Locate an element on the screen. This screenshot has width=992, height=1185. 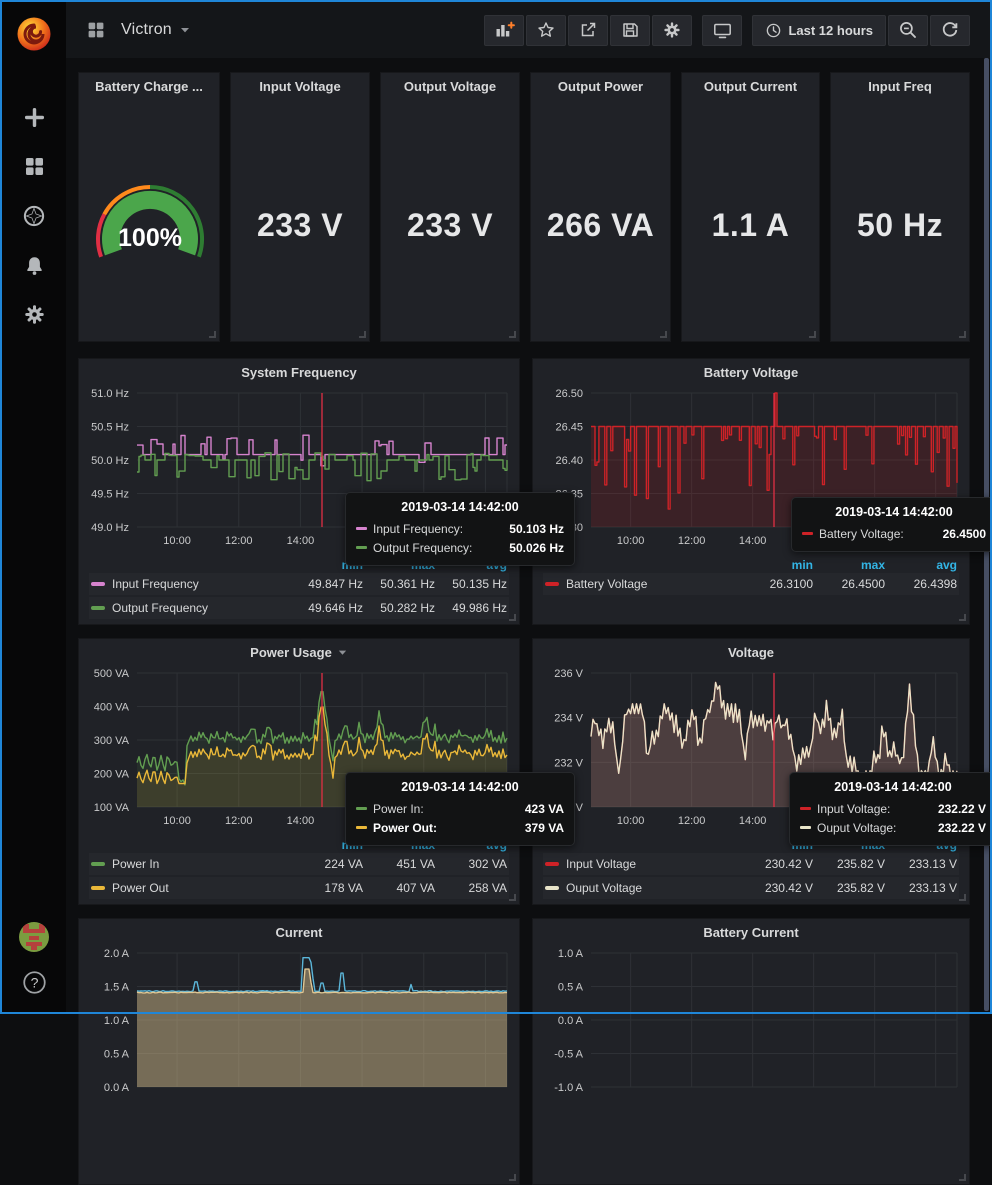
panel-title: Current is located at coordinates (299, 932).